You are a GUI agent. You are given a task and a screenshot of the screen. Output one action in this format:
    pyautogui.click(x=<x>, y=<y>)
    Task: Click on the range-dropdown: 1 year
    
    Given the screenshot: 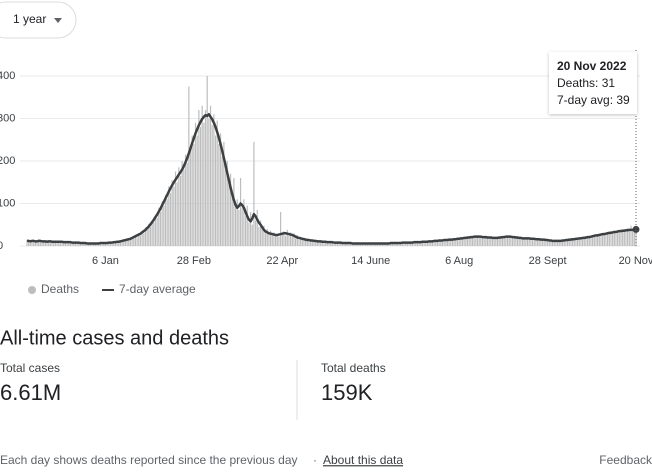 What is the action you would take?
    pyautogui.click(x=38, y=20)
    